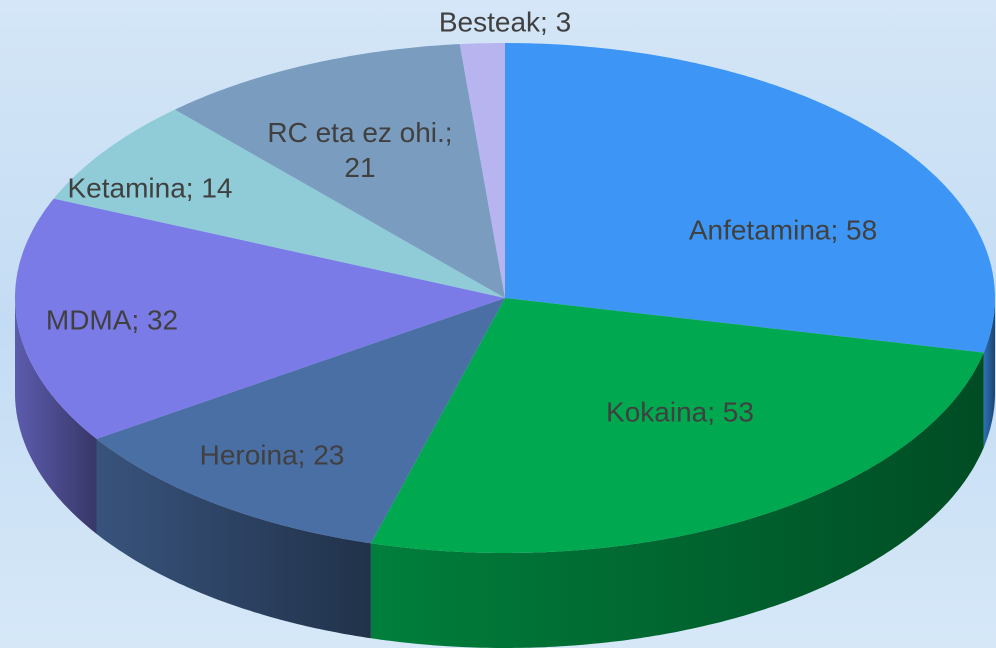 The width and height of the screenshot is (996, 648). What do you see at coordinates (360, 150) in the screenshot?
I see `data-label: RC eta ez ohi.; 21` at bounding box center [360, 150].